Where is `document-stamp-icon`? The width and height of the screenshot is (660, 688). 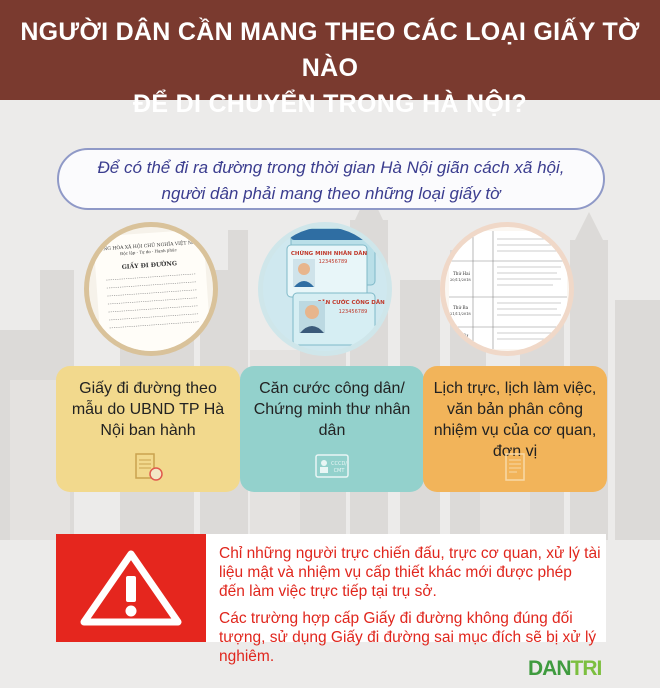 document-stamp-icon is located at coordinates (149, 467).